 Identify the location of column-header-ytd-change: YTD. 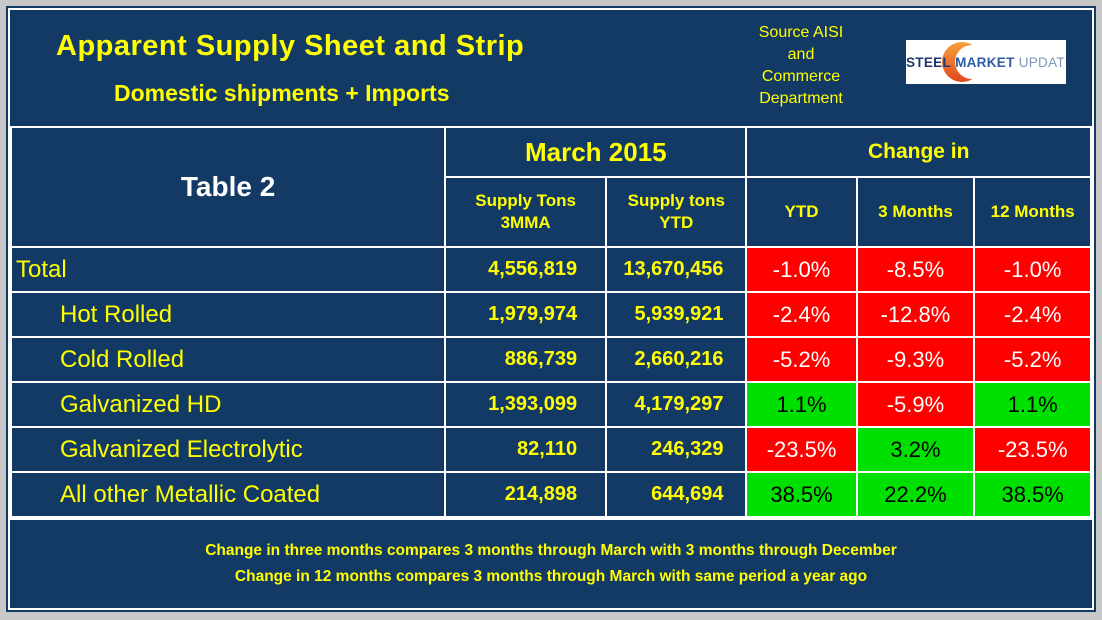
(801, 212).